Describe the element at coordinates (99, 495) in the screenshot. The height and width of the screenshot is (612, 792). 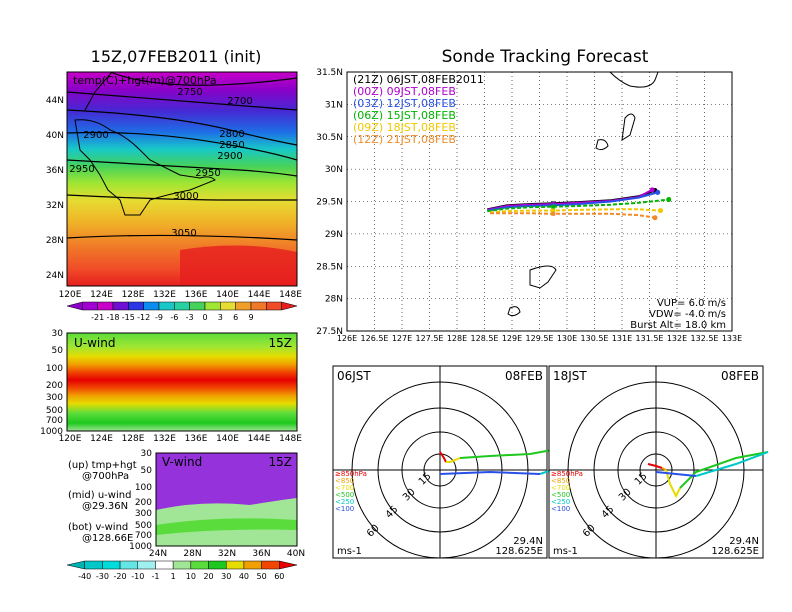
I see `left-legend-line: (mid) u-wind` at that location.